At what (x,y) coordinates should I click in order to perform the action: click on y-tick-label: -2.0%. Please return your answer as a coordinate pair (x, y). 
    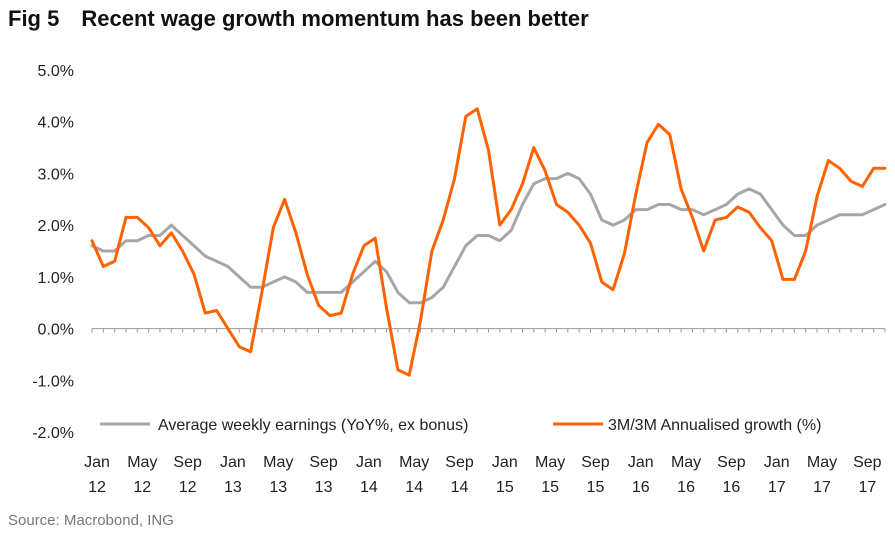
    Looking at the image, I should click on (53, 433).